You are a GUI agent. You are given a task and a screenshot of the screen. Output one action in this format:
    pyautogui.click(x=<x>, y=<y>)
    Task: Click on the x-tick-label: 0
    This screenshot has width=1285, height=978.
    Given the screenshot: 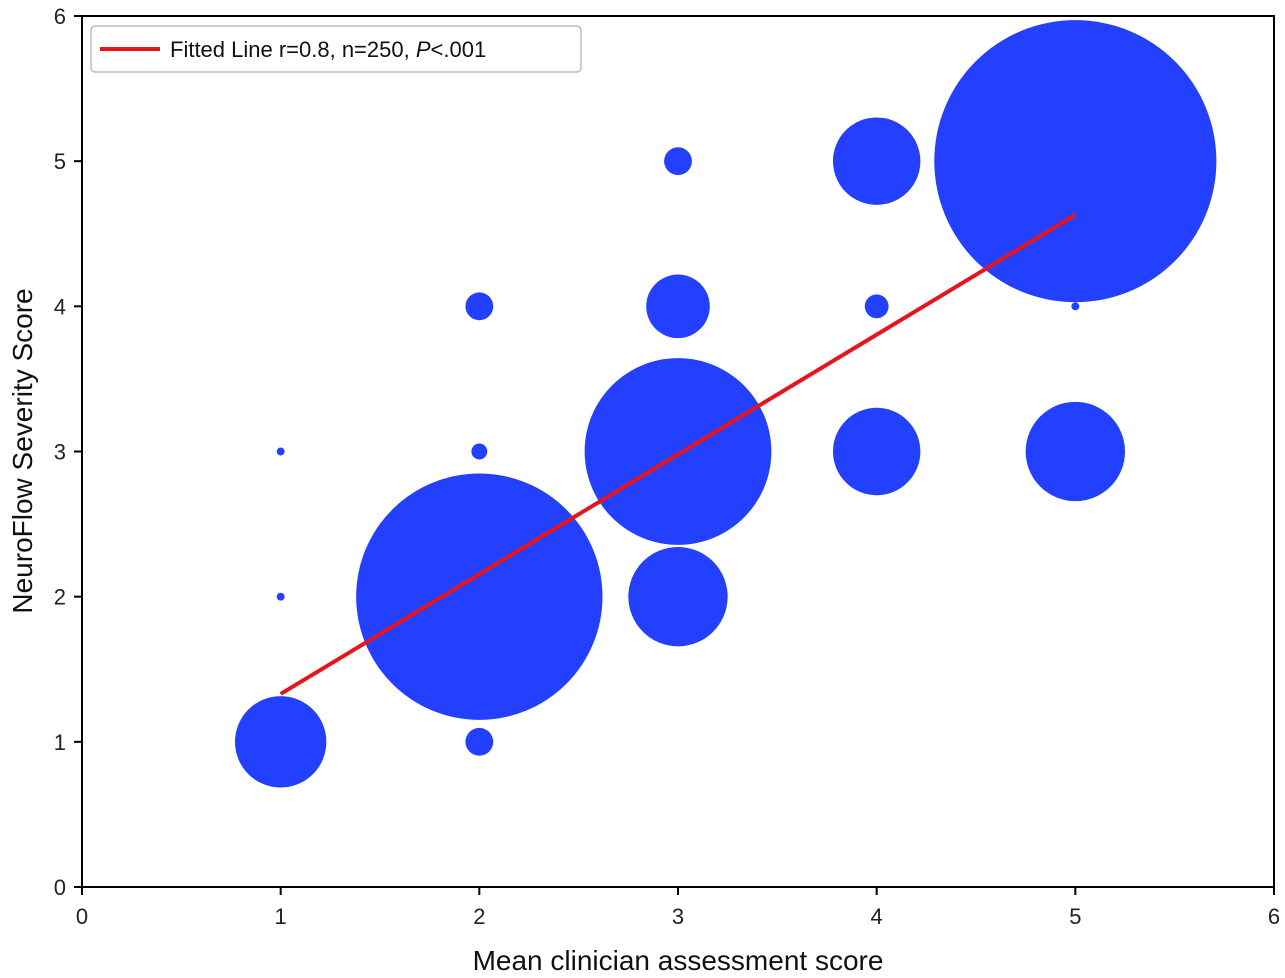 What is the action you would take?
    pyautogui.click(x=82, y=916)
    